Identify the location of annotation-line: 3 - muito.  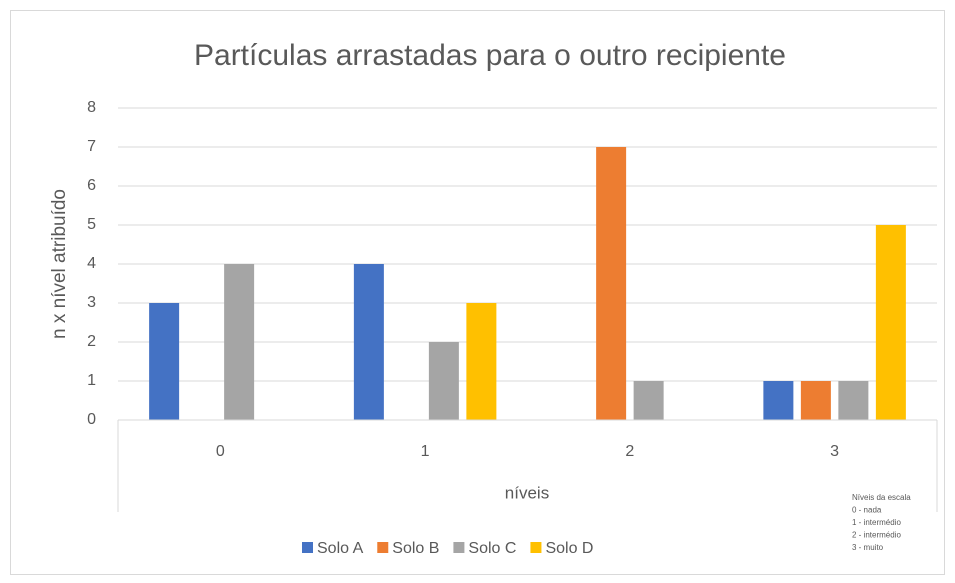
(868, 547).